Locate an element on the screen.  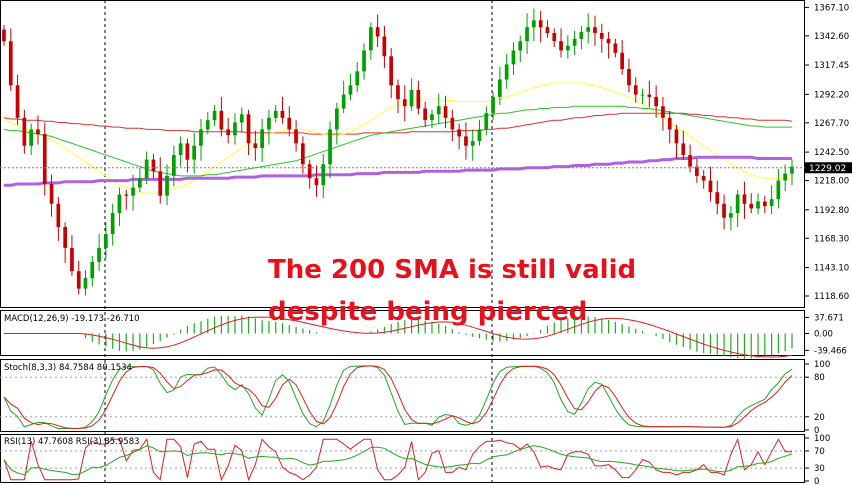
indicator-tick-label: -39.466 is located at coordinates (830, 351).